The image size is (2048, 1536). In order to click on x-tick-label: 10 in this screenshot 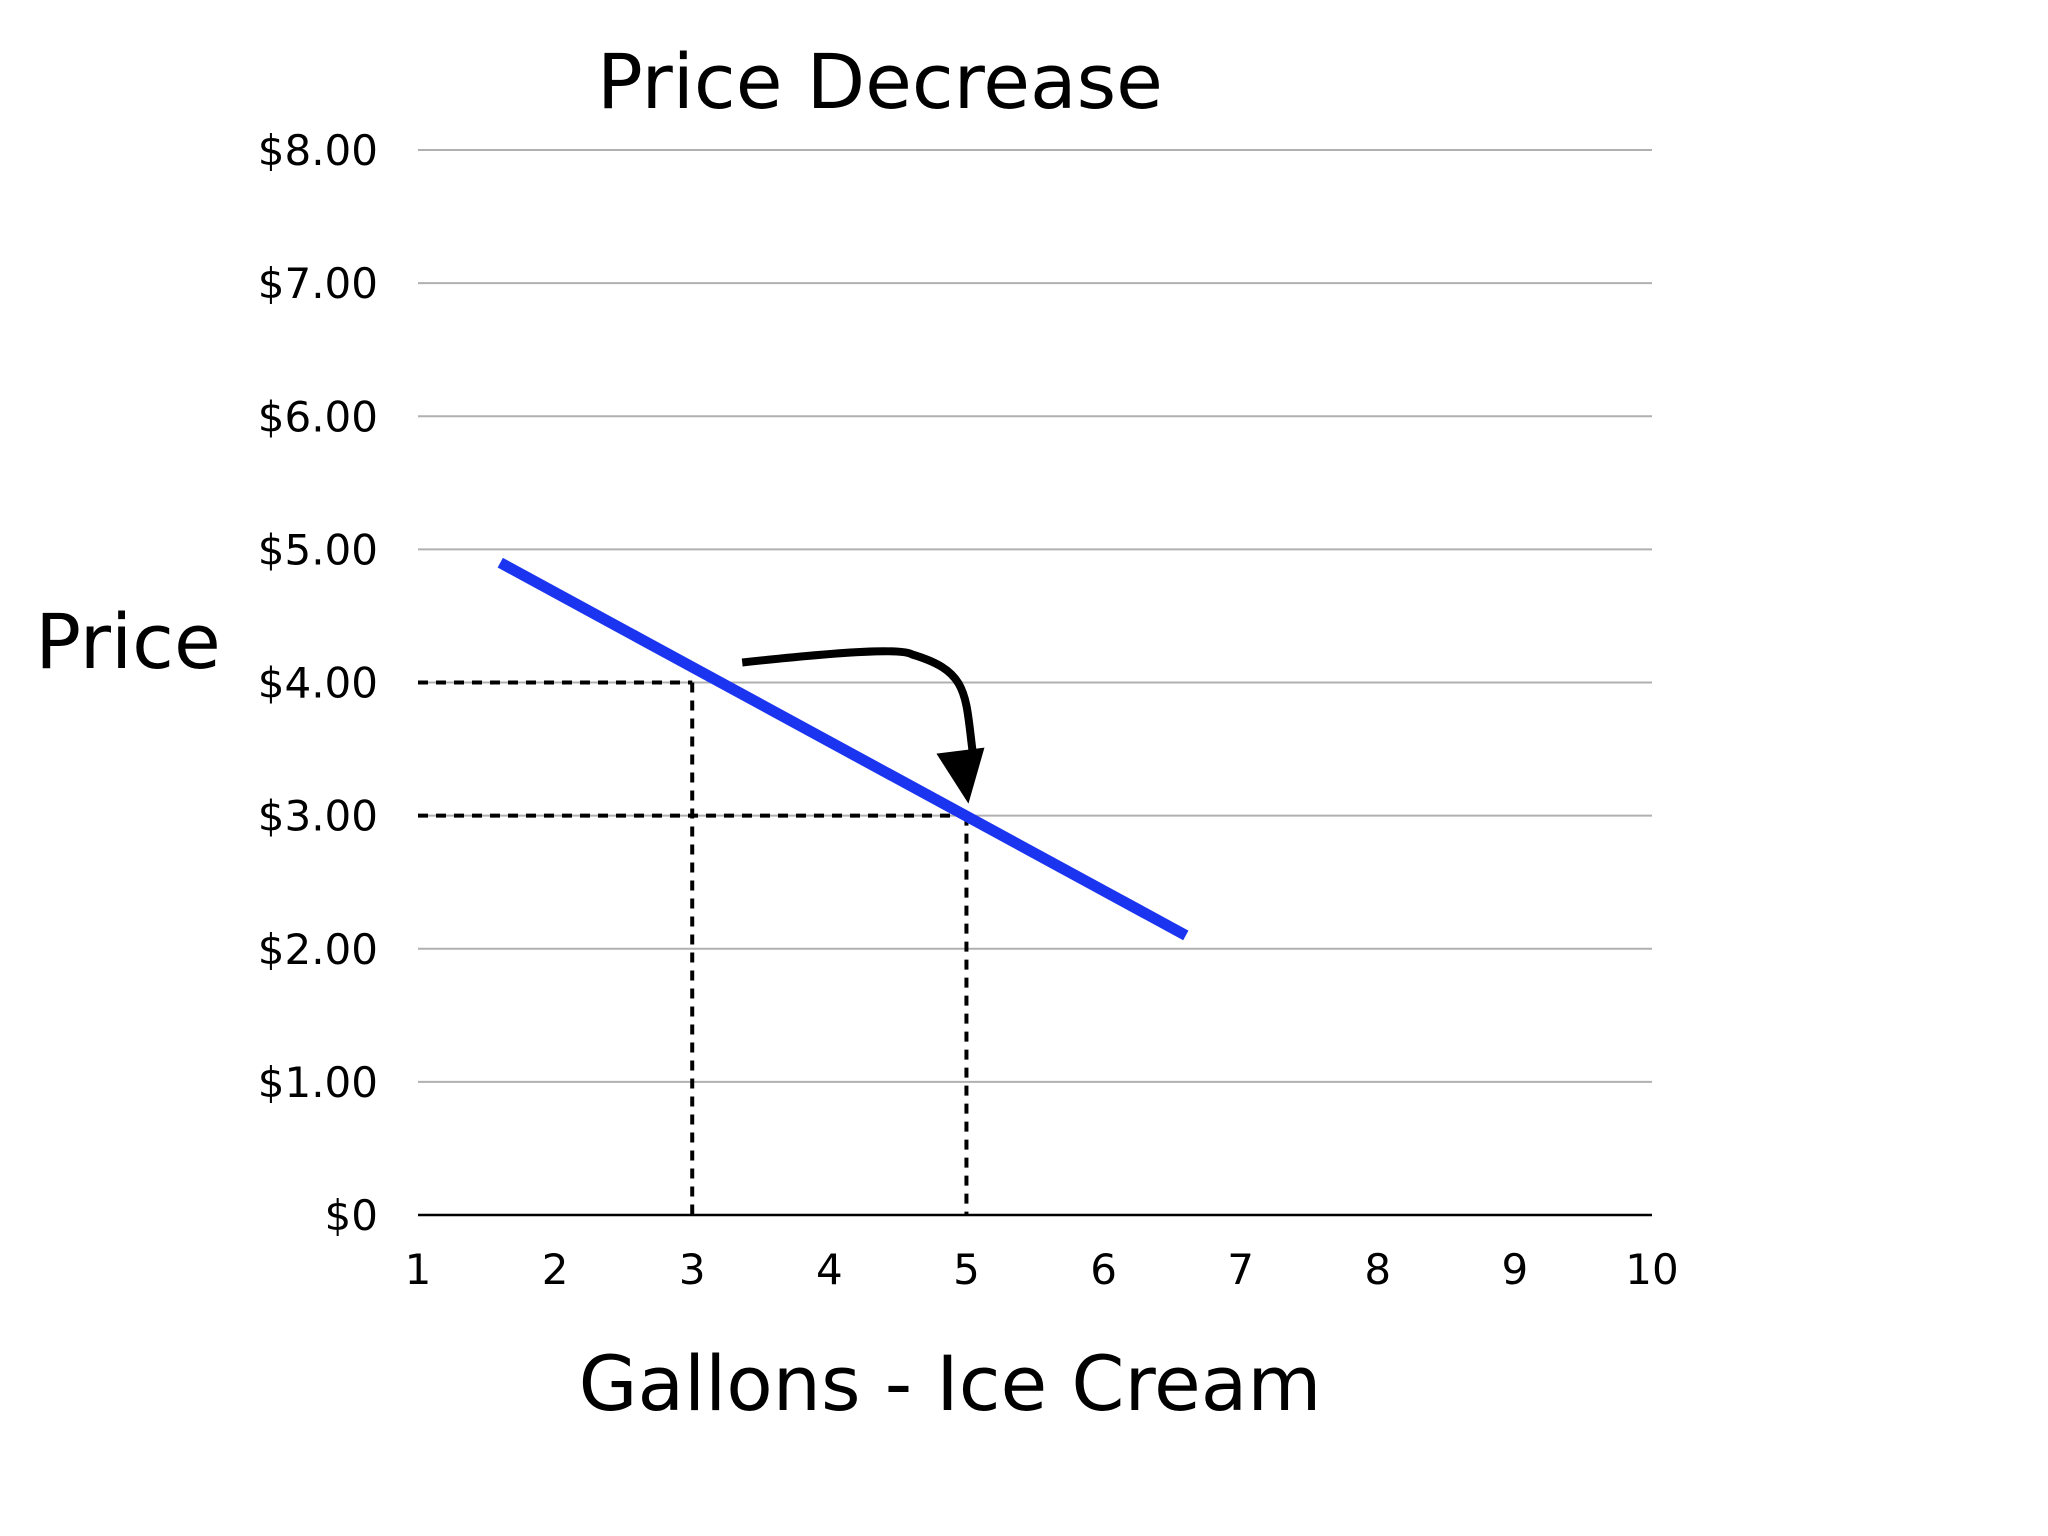, I will do `click(1651, 1269)`.